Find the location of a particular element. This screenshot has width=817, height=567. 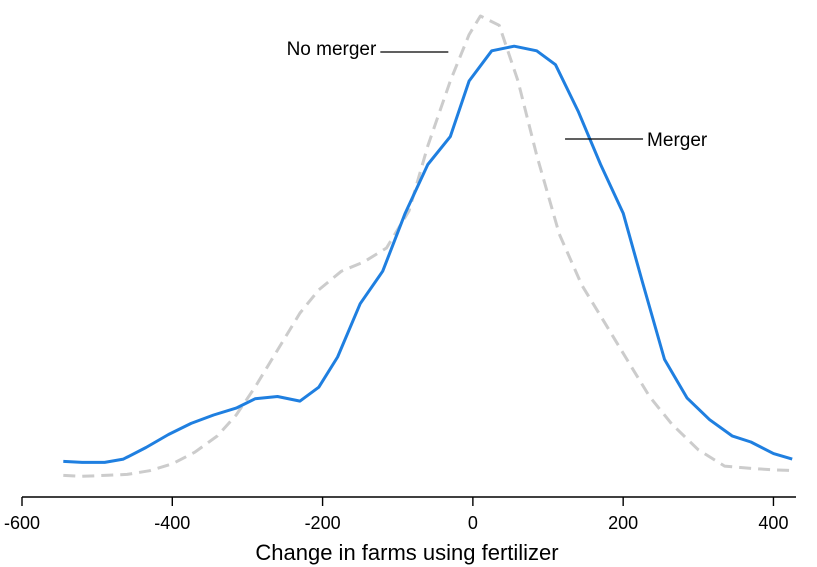

no-merger-annotation: No merger is located at coordinates (332, 49).